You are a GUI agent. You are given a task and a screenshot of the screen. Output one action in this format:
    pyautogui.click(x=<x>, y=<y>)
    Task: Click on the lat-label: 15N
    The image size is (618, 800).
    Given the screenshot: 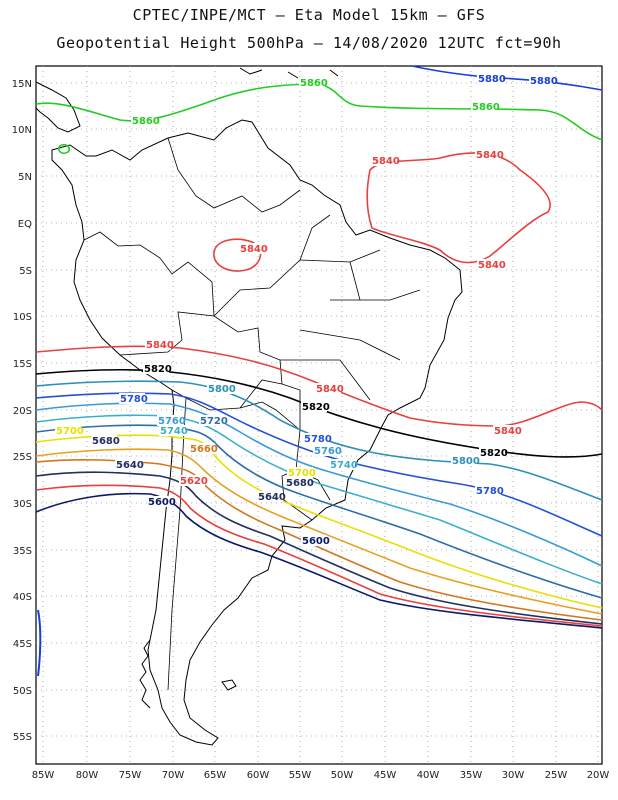 What is the action you would take?
    pyautogui.click(x=22, y=84)
    